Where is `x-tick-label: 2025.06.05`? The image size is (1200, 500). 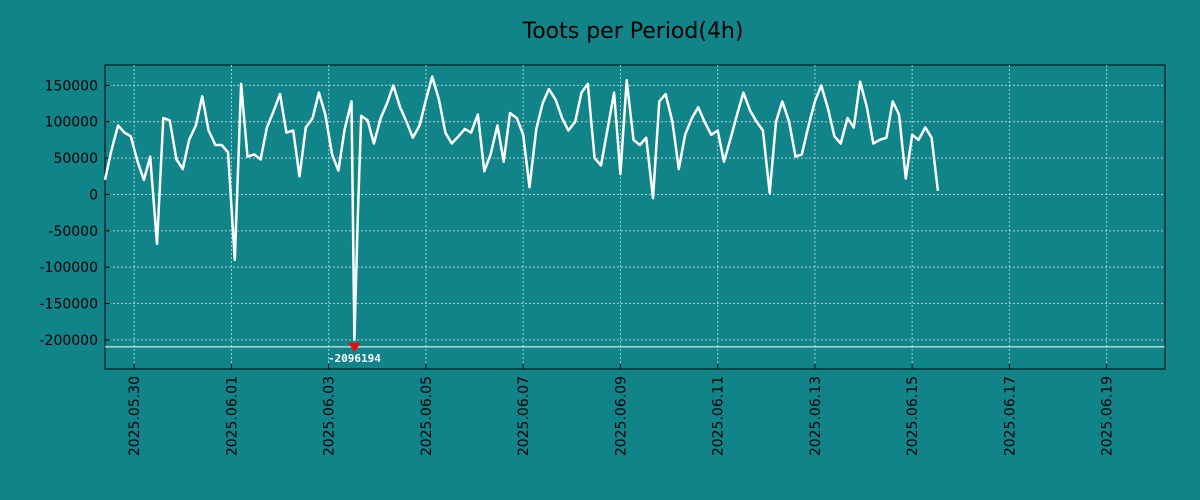 x-tick-label: 2025.06.05 is located at coordinates (427, 416).